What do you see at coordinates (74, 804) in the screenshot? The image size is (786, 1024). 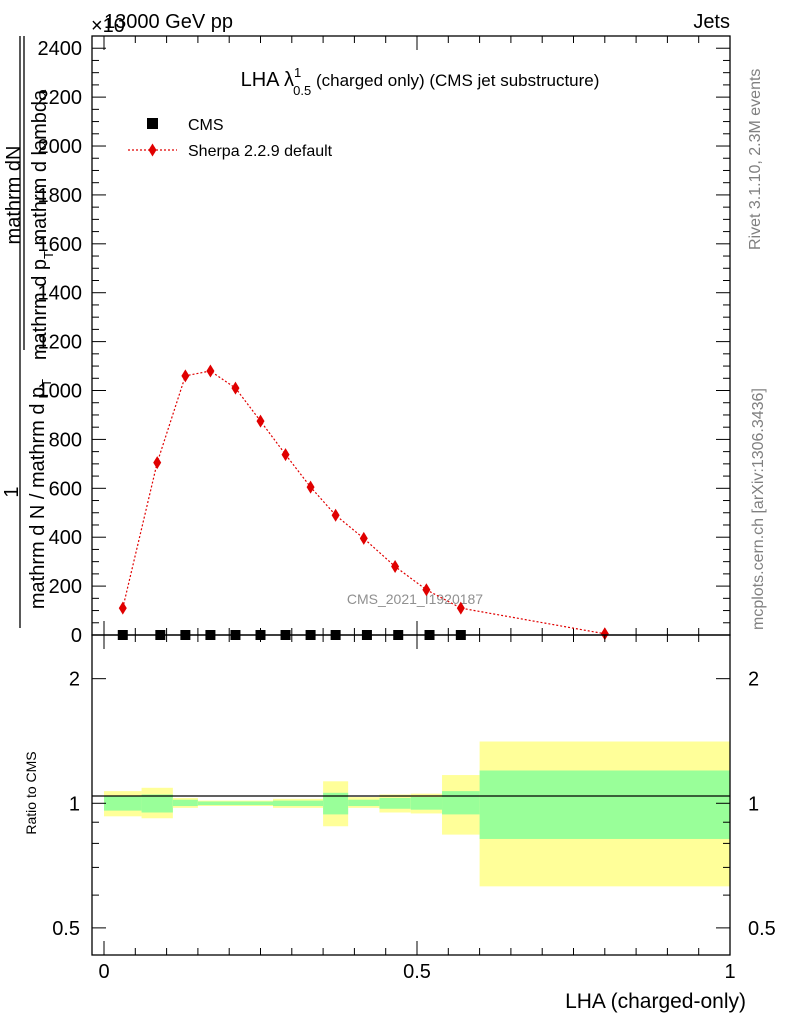 I see `ratio-y-tick-label: 1` at bounding box center [74, 804].